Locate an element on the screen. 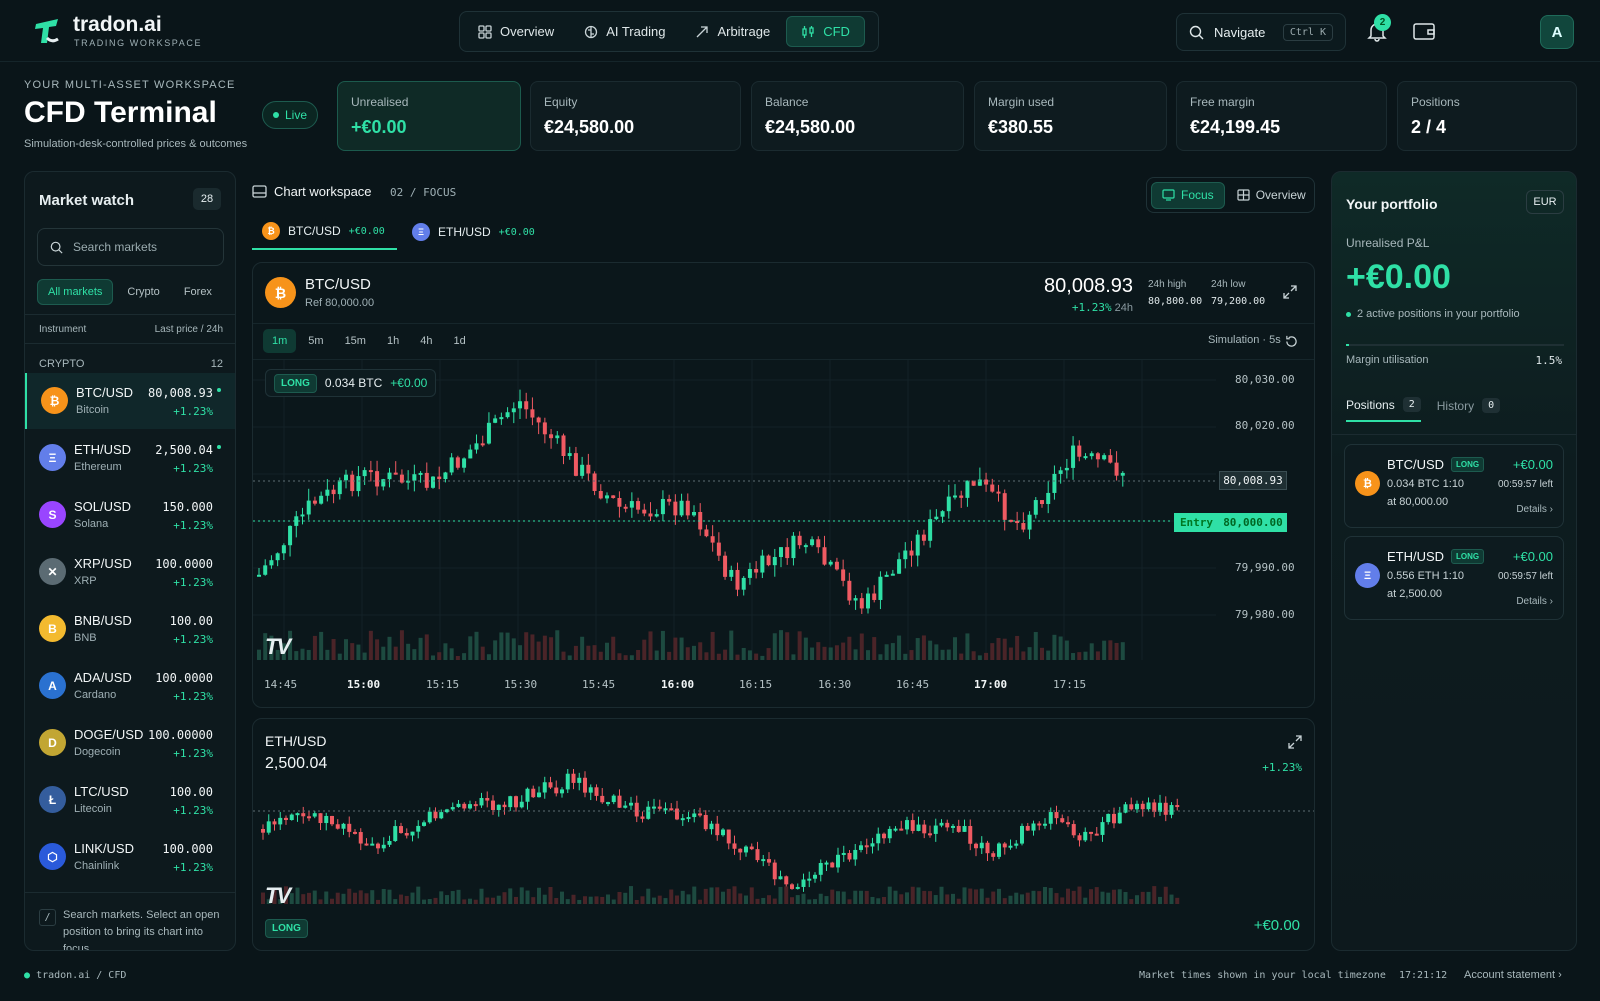 Image resolution: width=1600 pixels, height=1001 pixels. nav-ai-trading: AI Trading is located at coordinates (624, 31).